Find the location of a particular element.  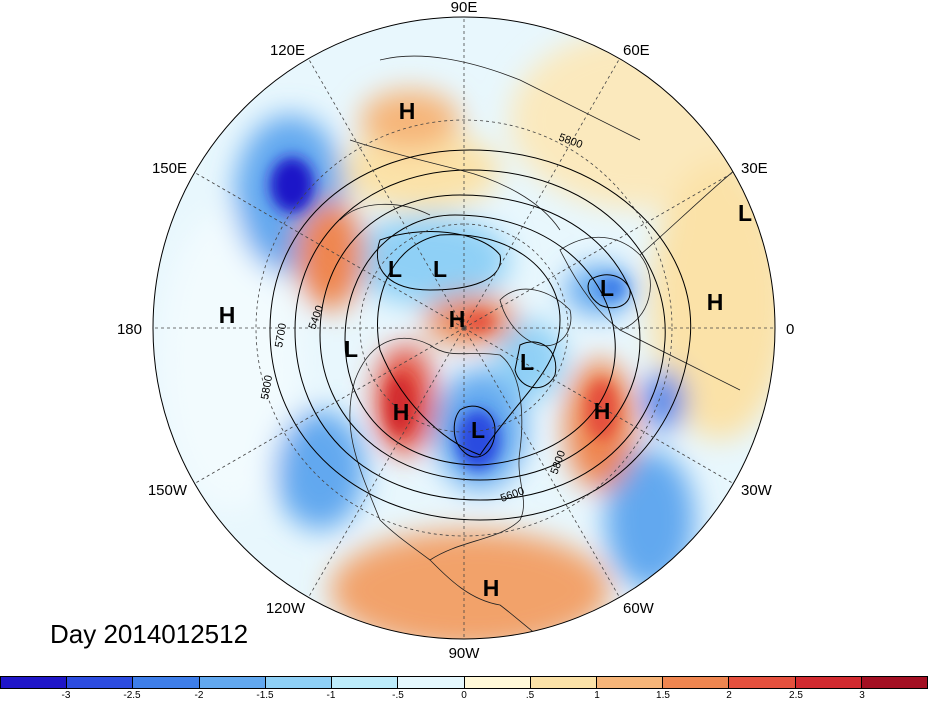

colorbar-tick-label: 2.5 is located at coordinates (796, 695).